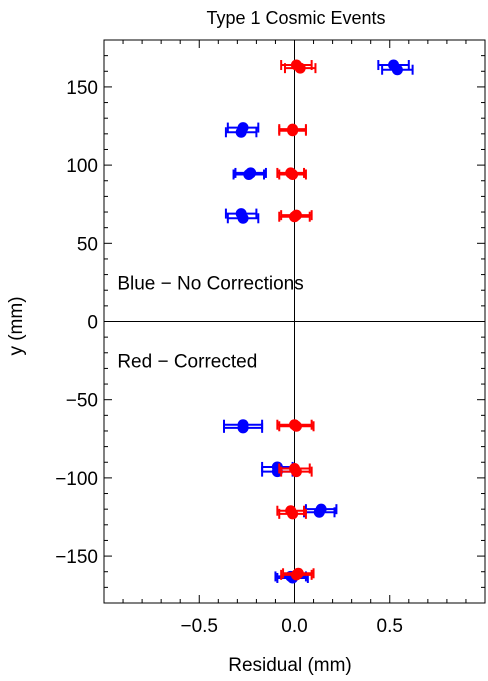 The height and width of the screenshot is (681, 488). What do you see at coordinates (187, 362) in the screenshot?
I see `annotation-label: Red − Corrected` at bounding box center [187, 362].